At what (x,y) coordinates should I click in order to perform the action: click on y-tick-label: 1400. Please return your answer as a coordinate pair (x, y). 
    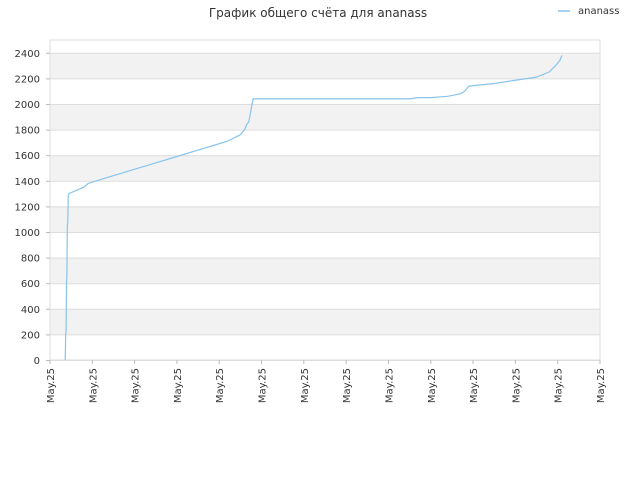
    Looking at the image, I should click on (27, 182).